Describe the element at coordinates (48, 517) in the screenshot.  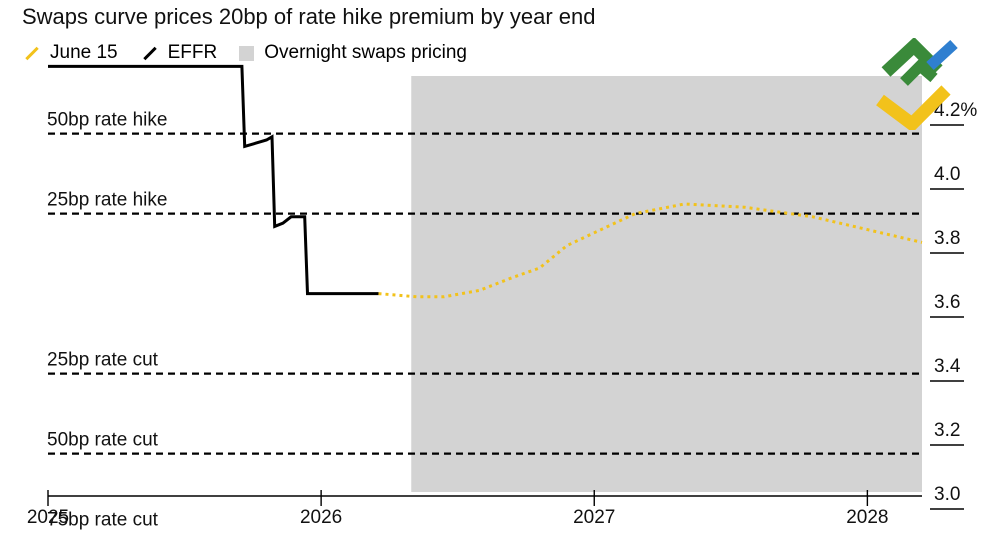
I see `x-tick-label-0: 2025` at that location.